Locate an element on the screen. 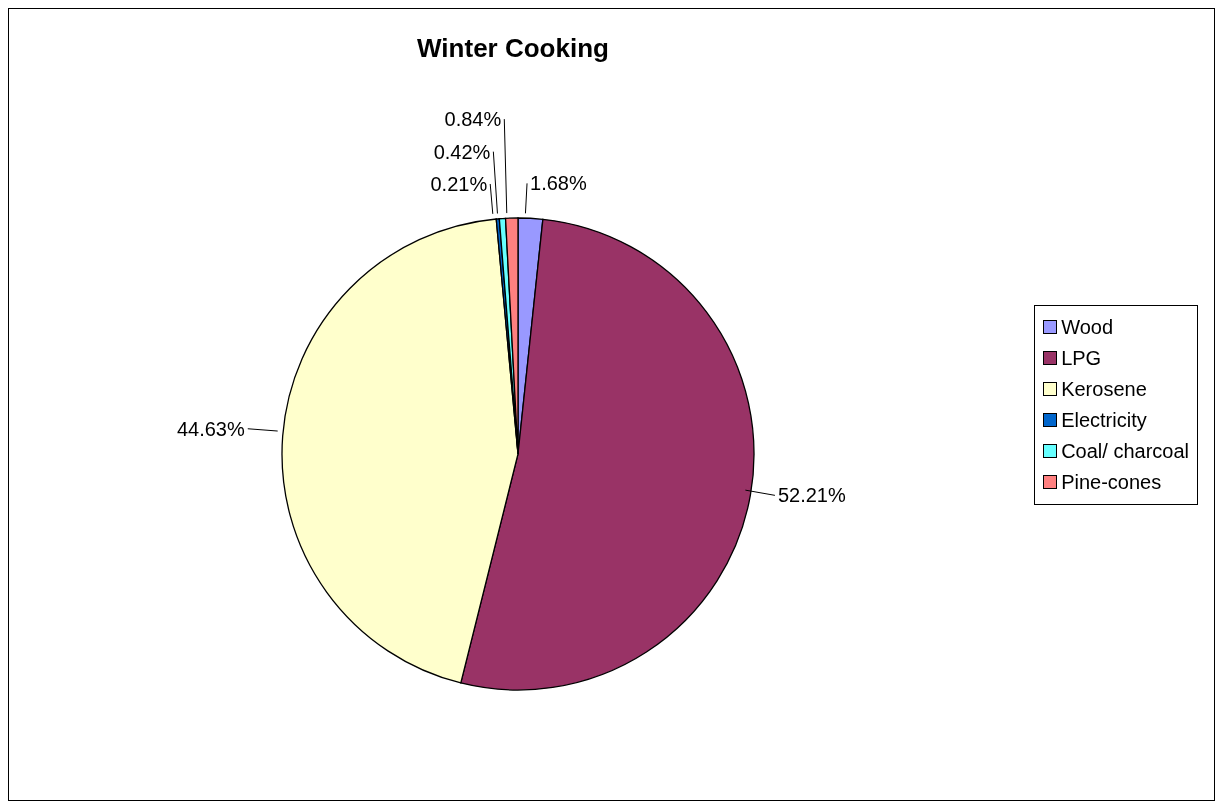  legend-label: LPG is located at coordinates (1081, 358).